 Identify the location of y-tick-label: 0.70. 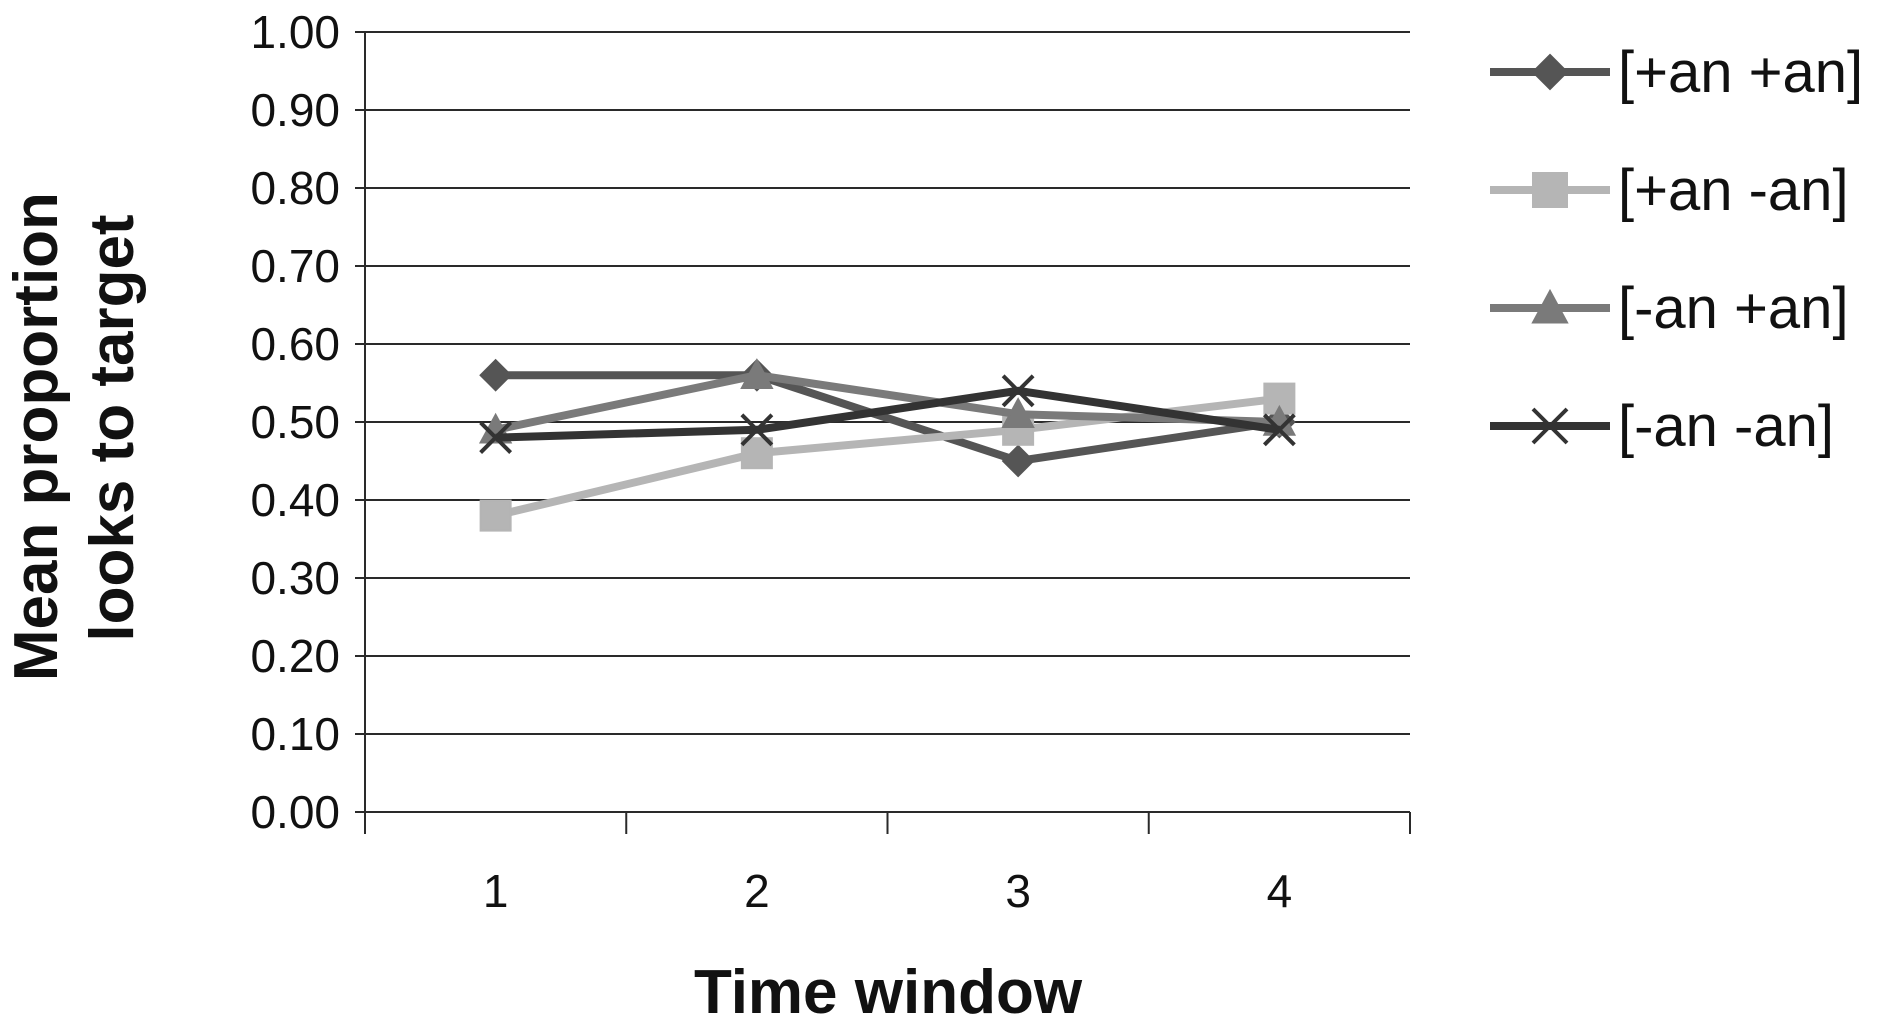
(295, 266).